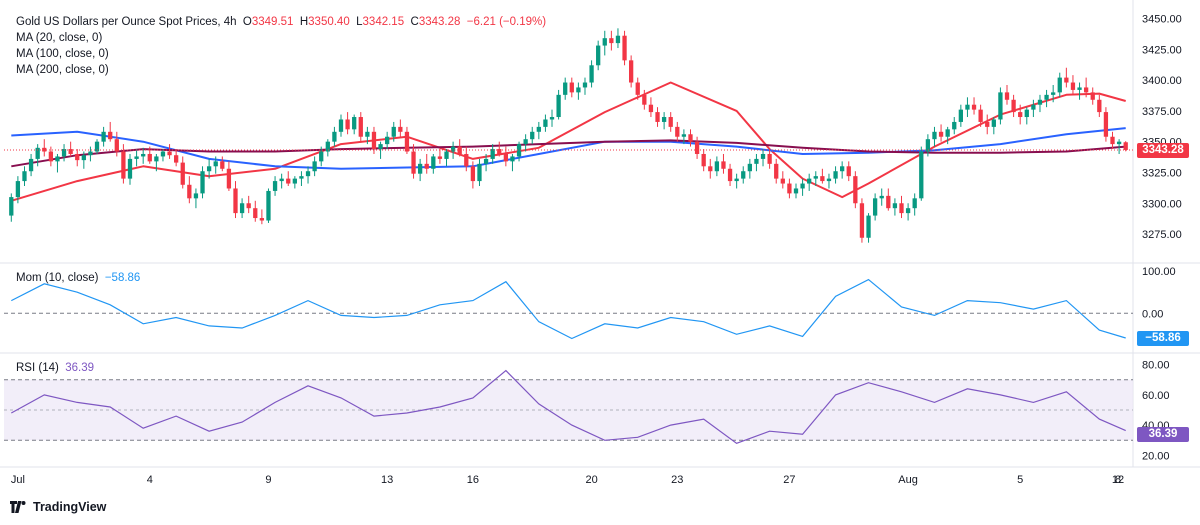  What do you see at coordinates (439, 22) in the screenshot?
I see `close-value: 3343.28` at bounding box center [439, 22].